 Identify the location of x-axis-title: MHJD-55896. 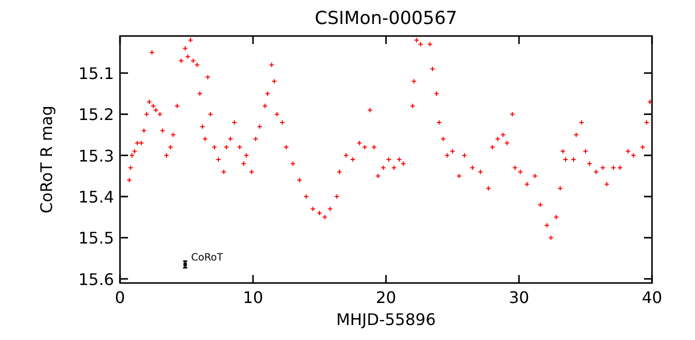
(386, 319).